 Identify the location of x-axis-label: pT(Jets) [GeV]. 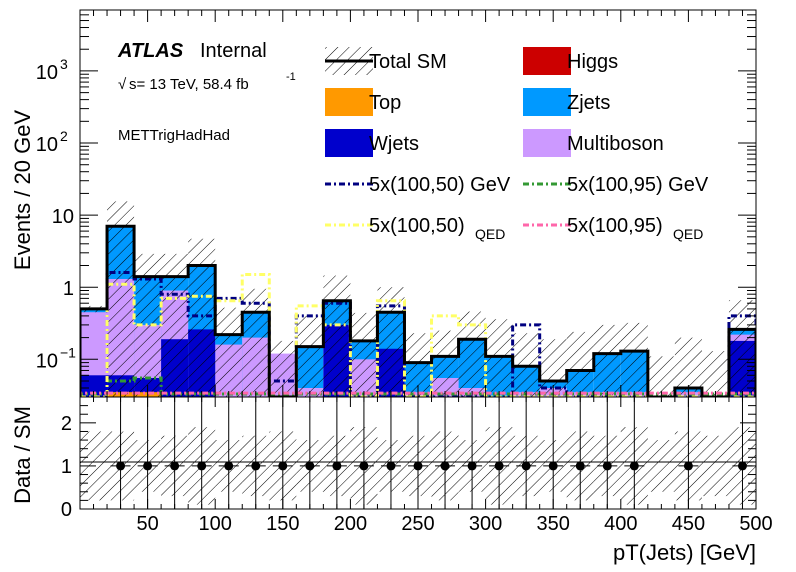
(684, 552).